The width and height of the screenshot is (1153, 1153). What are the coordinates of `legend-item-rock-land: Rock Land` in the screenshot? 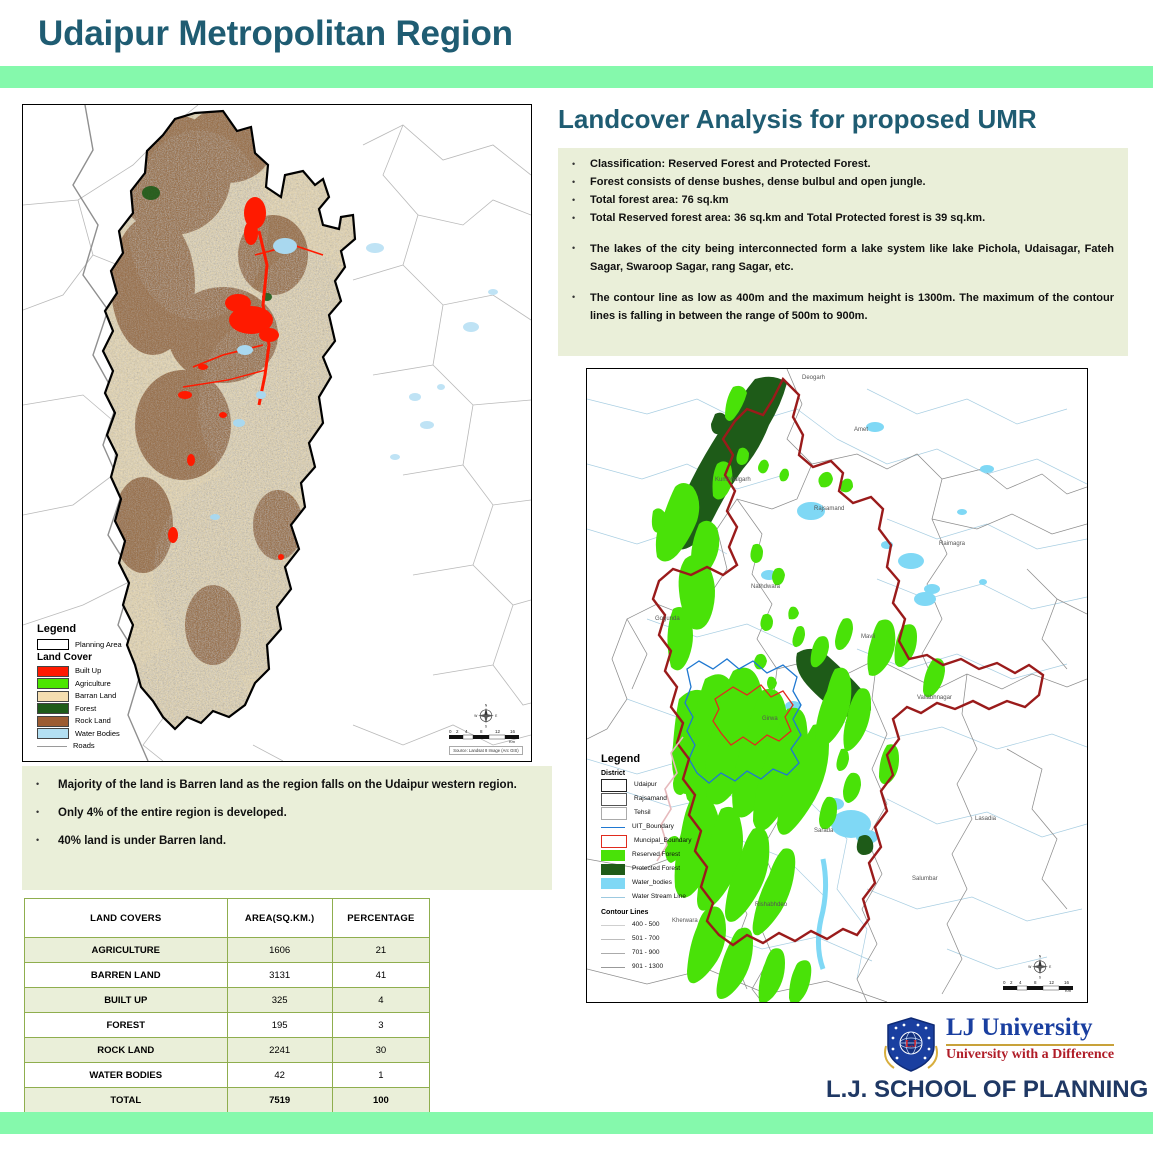 It's located at (79, 721).